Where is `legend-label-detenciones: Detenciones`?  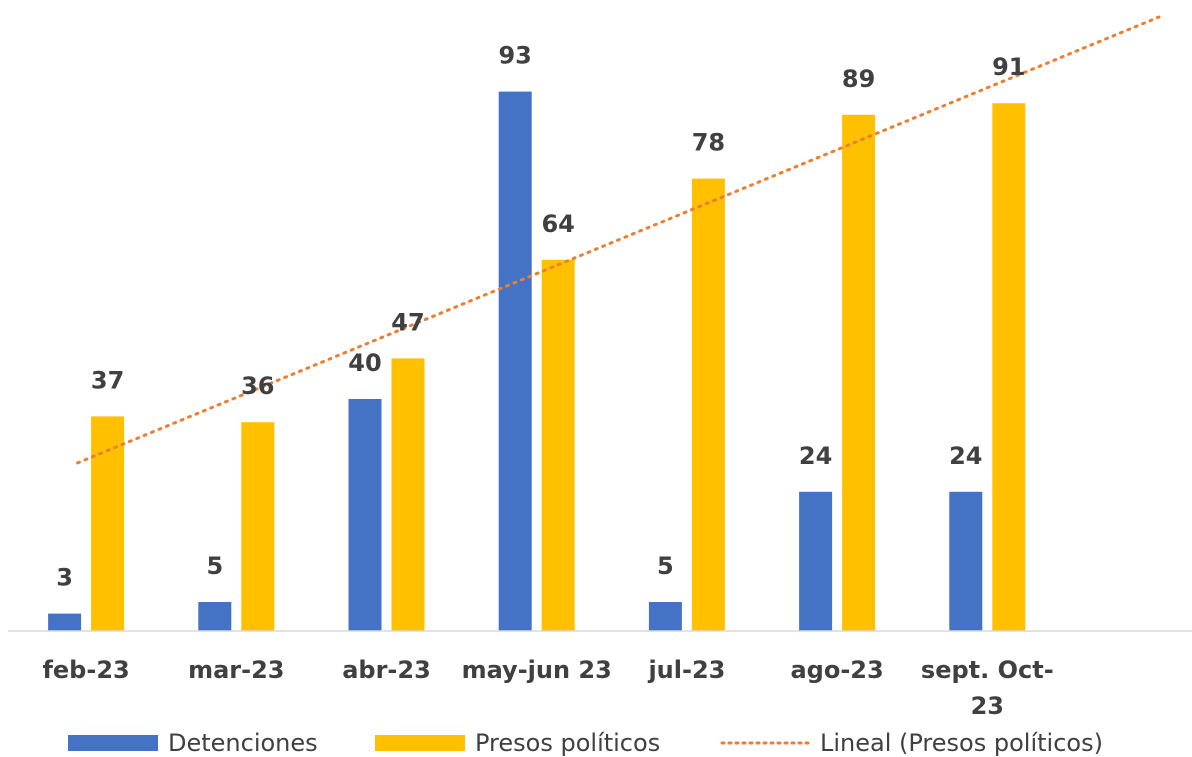 legend-label-detenciones: Detenciones is located at coordinates (243, 743).